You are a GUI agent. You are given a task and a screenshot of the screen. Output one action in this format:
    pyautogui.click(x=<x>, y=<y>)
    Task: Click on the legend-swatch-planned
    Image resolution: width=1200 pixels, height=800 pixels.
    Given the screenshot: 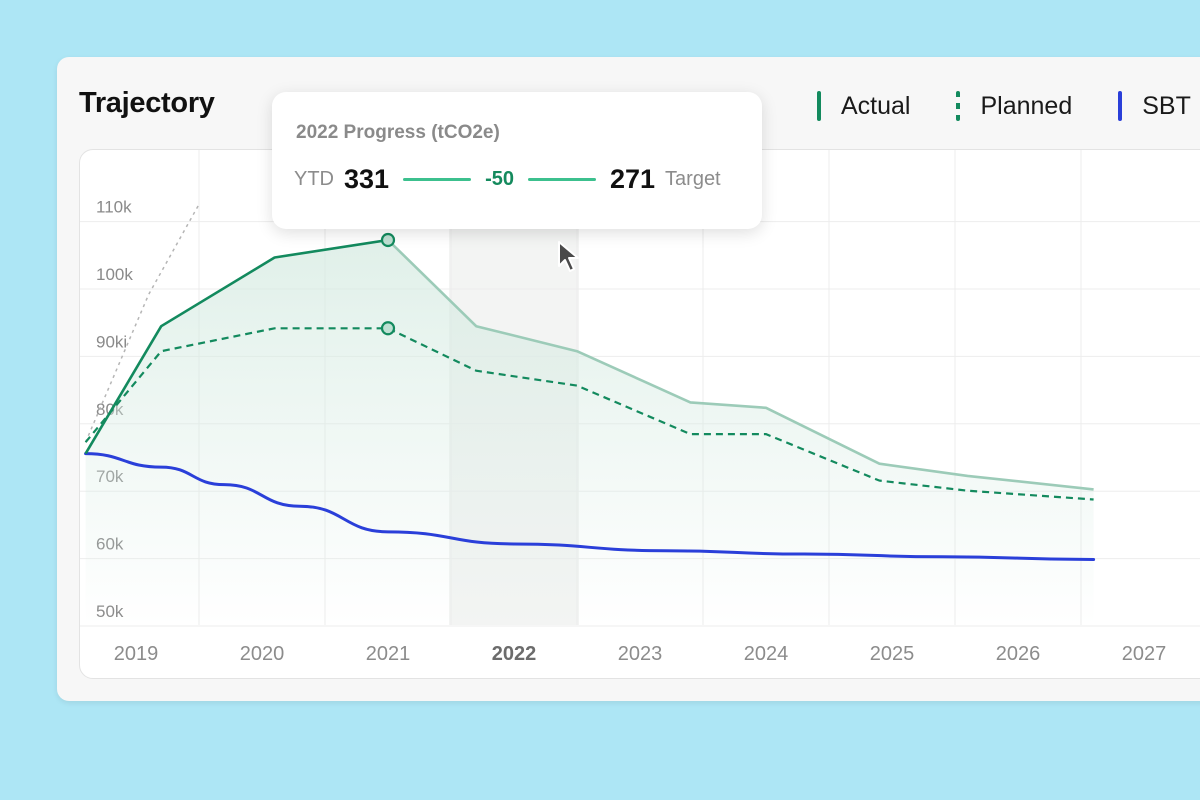 What is the action you would take?
    pyautogui.click(x=958, y=106)
    